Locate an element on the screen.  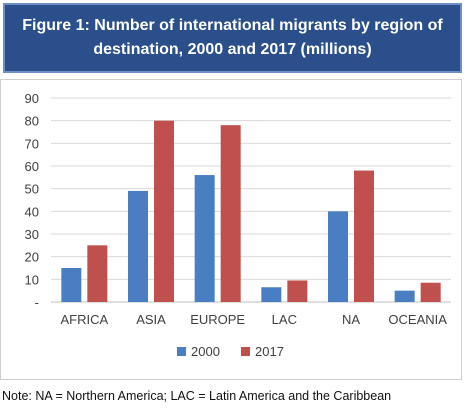
y-tick-label: 30 is located at coordinates (32, 234).